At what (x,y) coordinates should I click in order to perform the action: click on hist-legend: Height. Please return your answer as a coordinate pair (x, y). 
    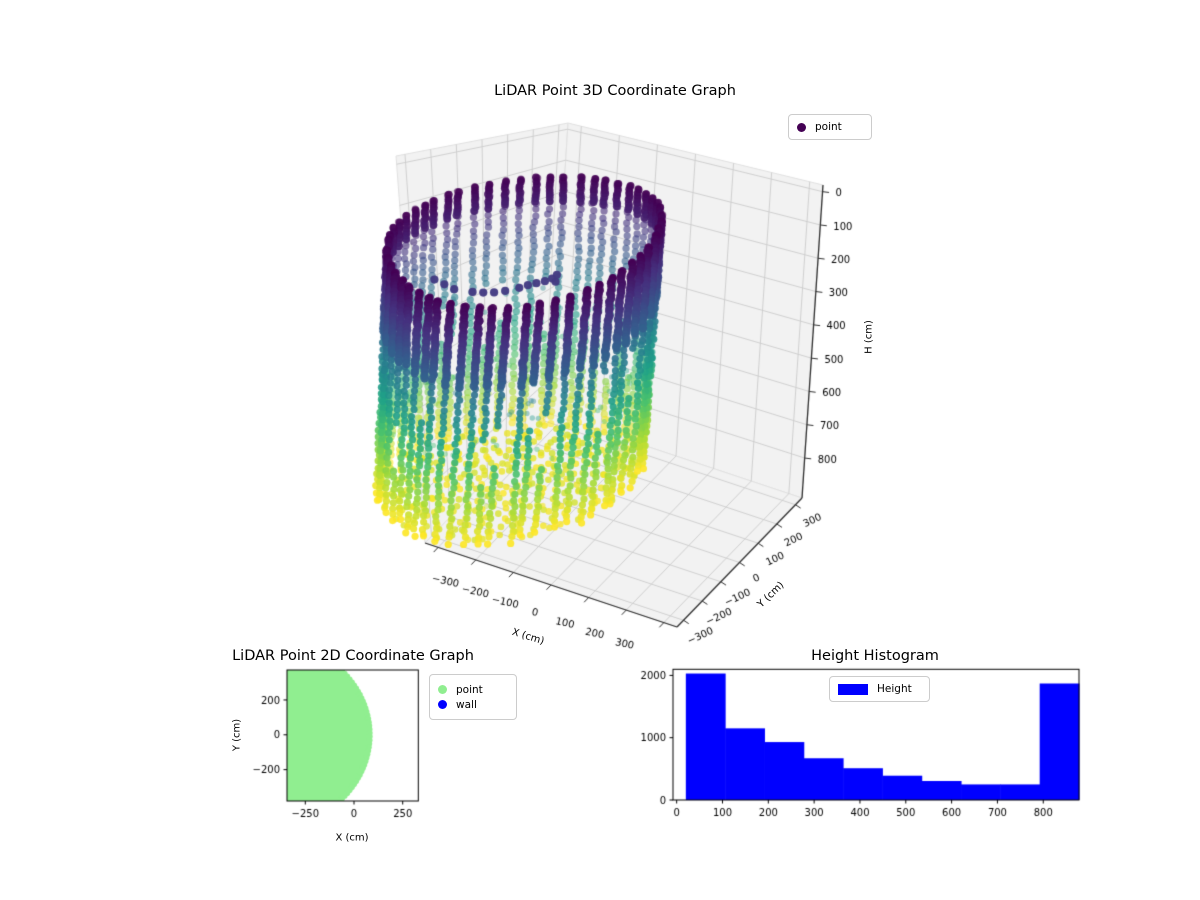
    Looking at the image, I should click on (879, 689).